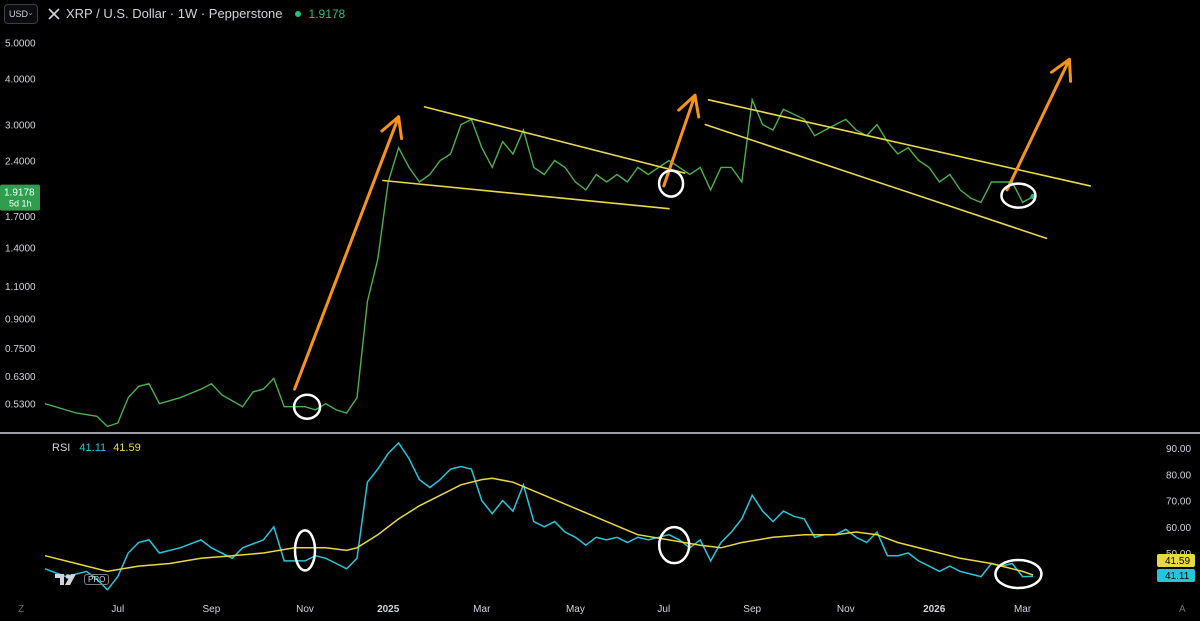  What do you see at coordinates (20, 79) in the screenshot?
I see `price-tick-label: 4.0000` at bounding box center [20, 79].